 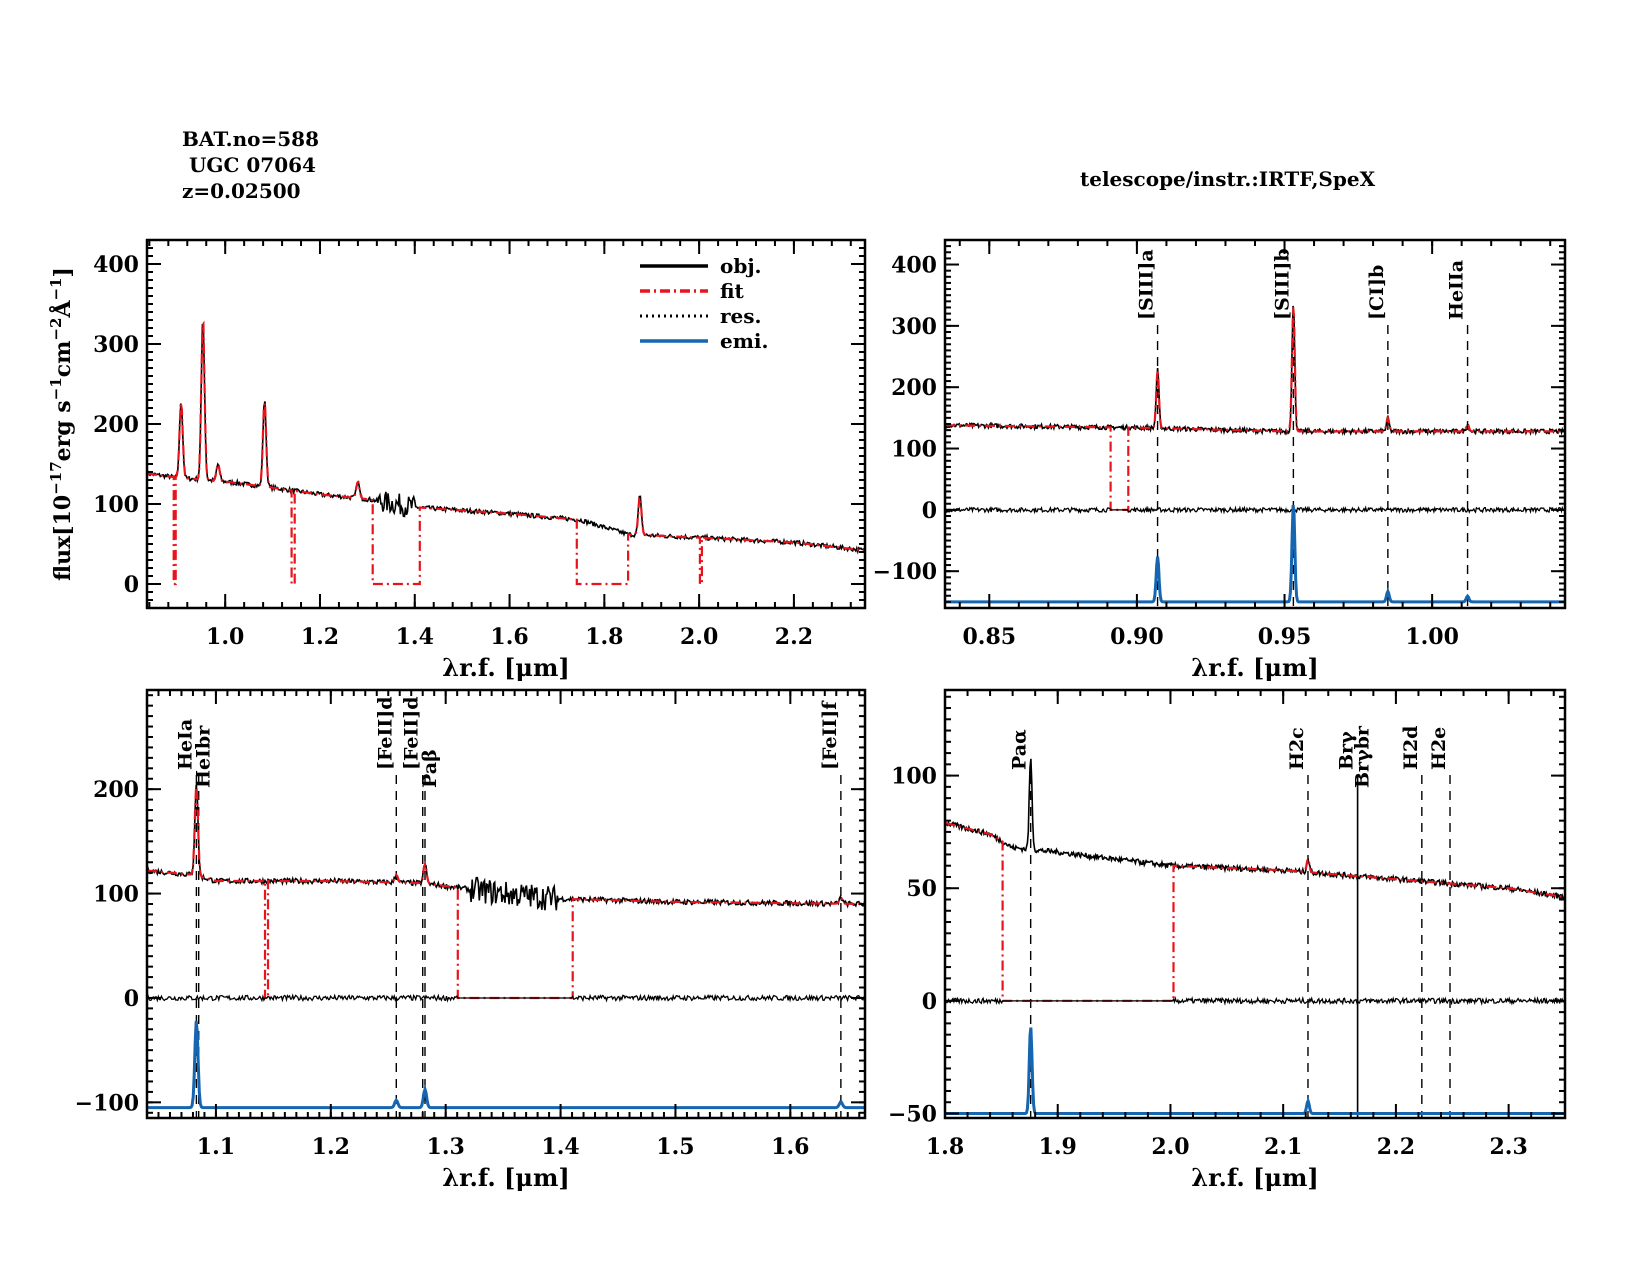 What do you see at coordinates (63, 272) in the screenshot?
I see `y-axis-label-post: ]` at bounding box center [63, 272].